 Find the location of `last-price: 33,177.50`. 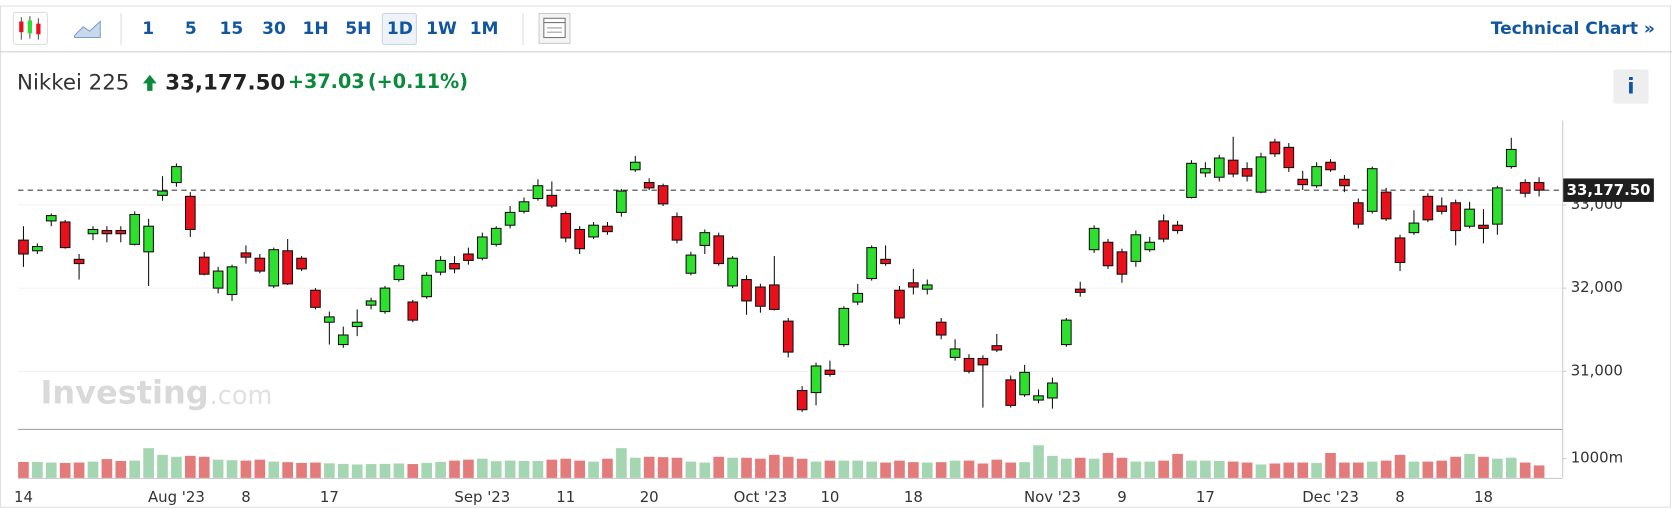

last-price: 33,177.50 is located at coordinates (225, 82).